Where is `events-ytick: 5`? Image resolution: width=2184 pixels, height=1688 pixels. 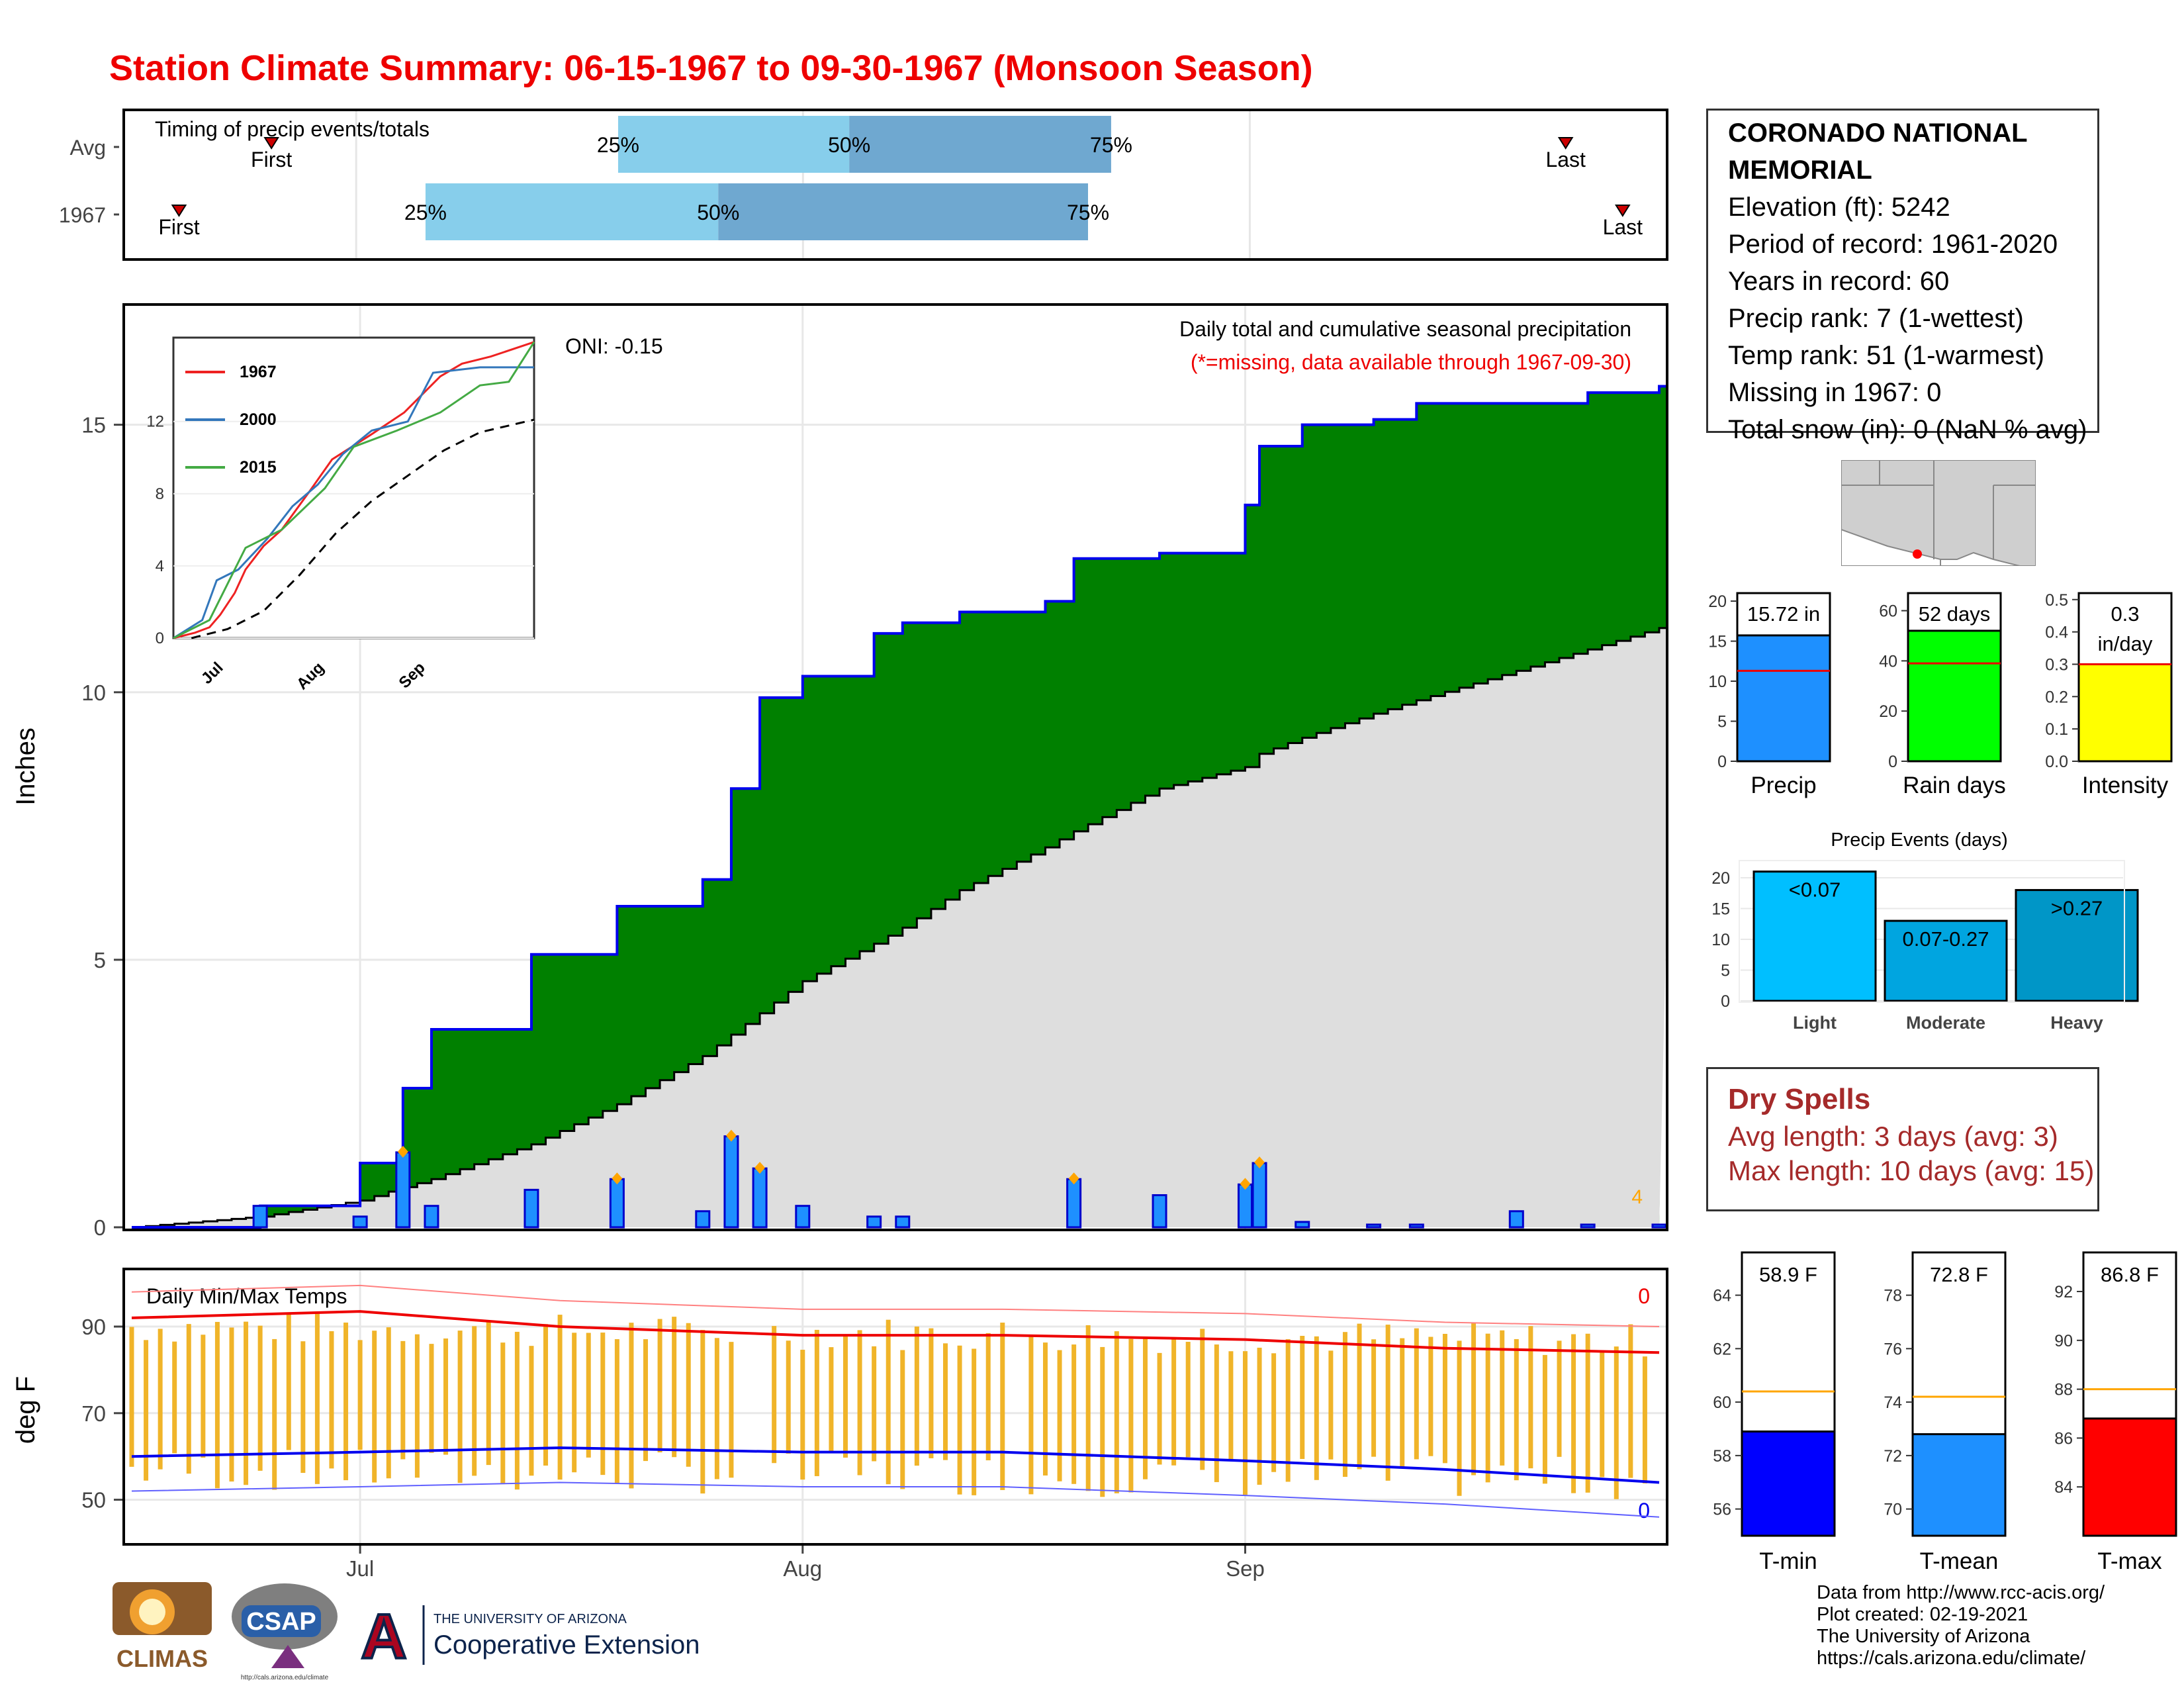 events-ytick: 5 is located at coordinates (1726, 970).